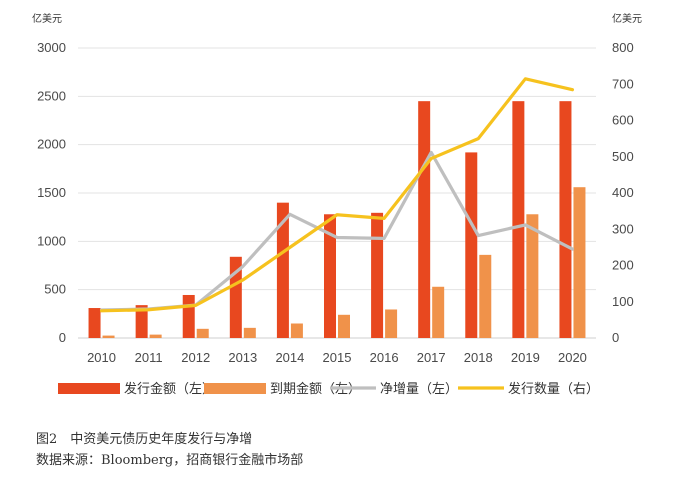  What do you see at coordinates (431, 357) in the screenshot?
I see `x-tick-label: 2017` at bounding box center [431, 357].